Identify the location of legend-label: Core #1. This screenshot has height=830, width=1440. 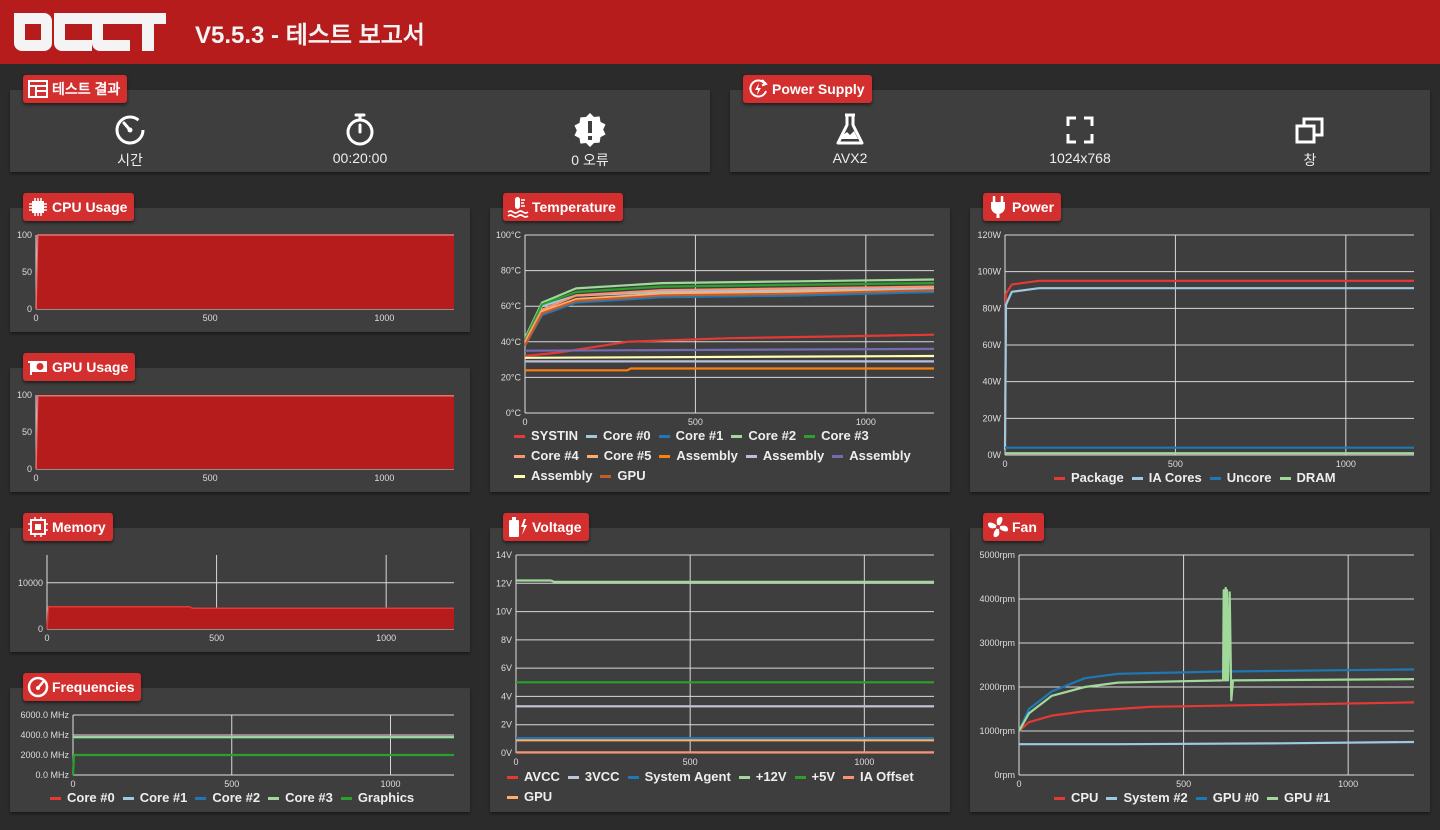
(699, 435).